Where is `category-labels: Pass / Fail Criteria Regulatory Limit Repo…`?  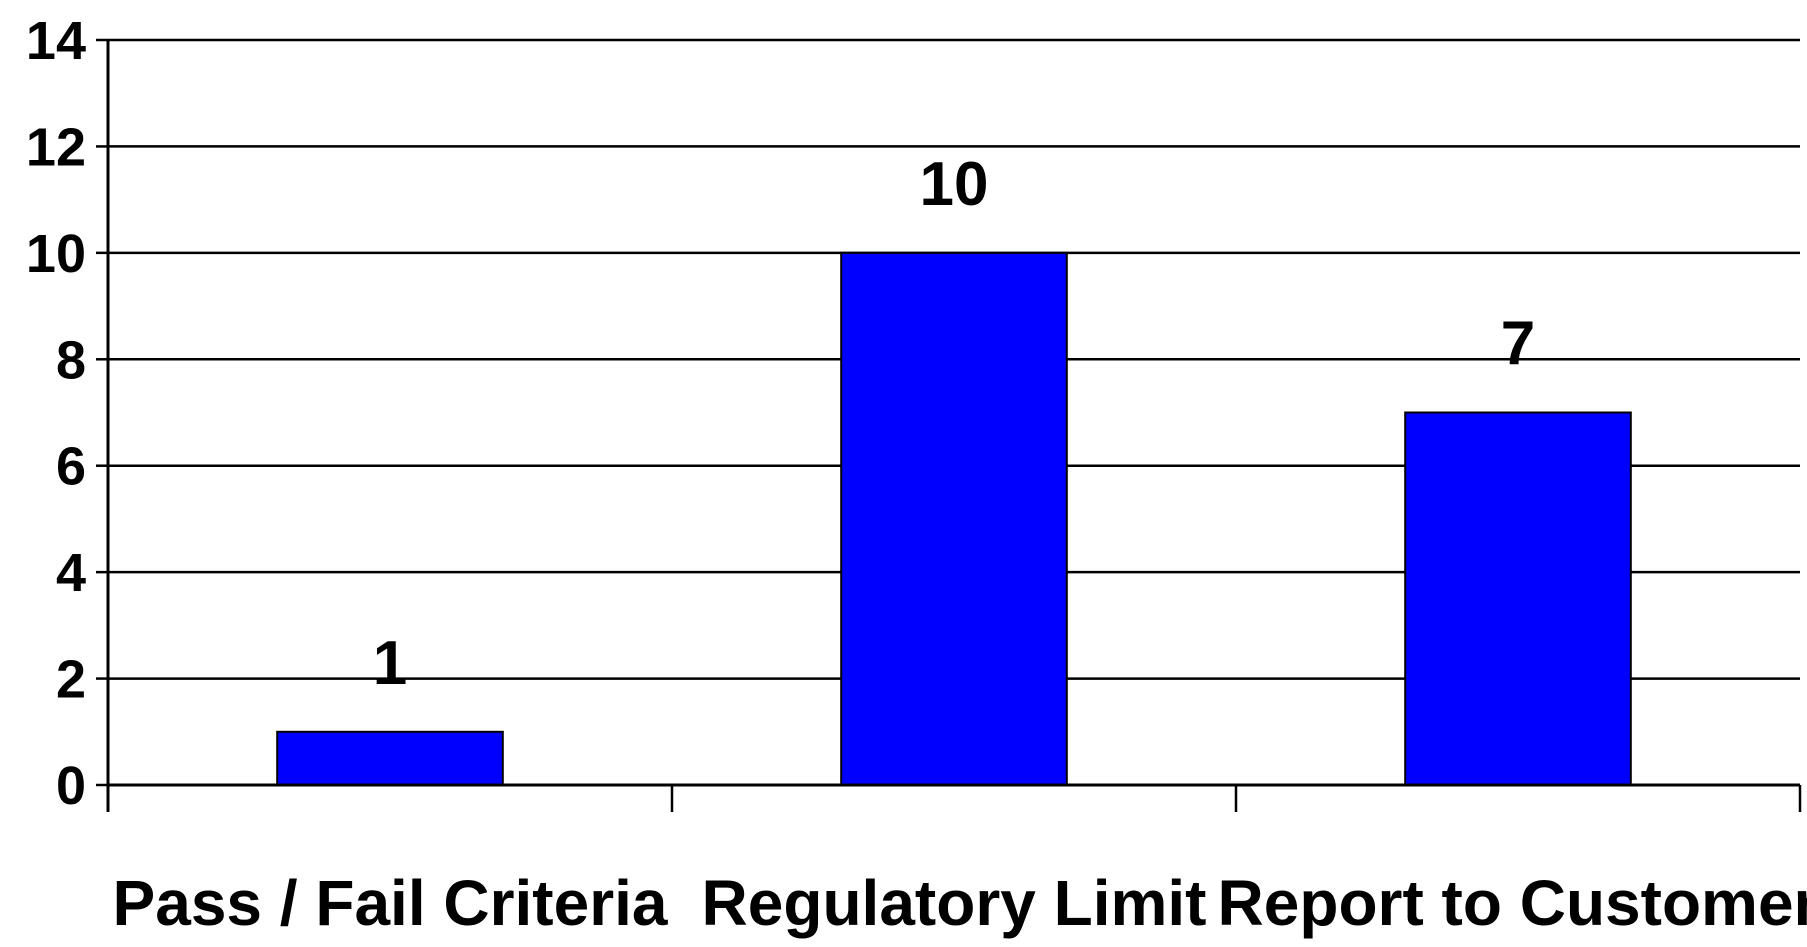 category-labels: Pass / Fail Criteria Regulatory Limit Repo… is located at coordinates (960, 903).